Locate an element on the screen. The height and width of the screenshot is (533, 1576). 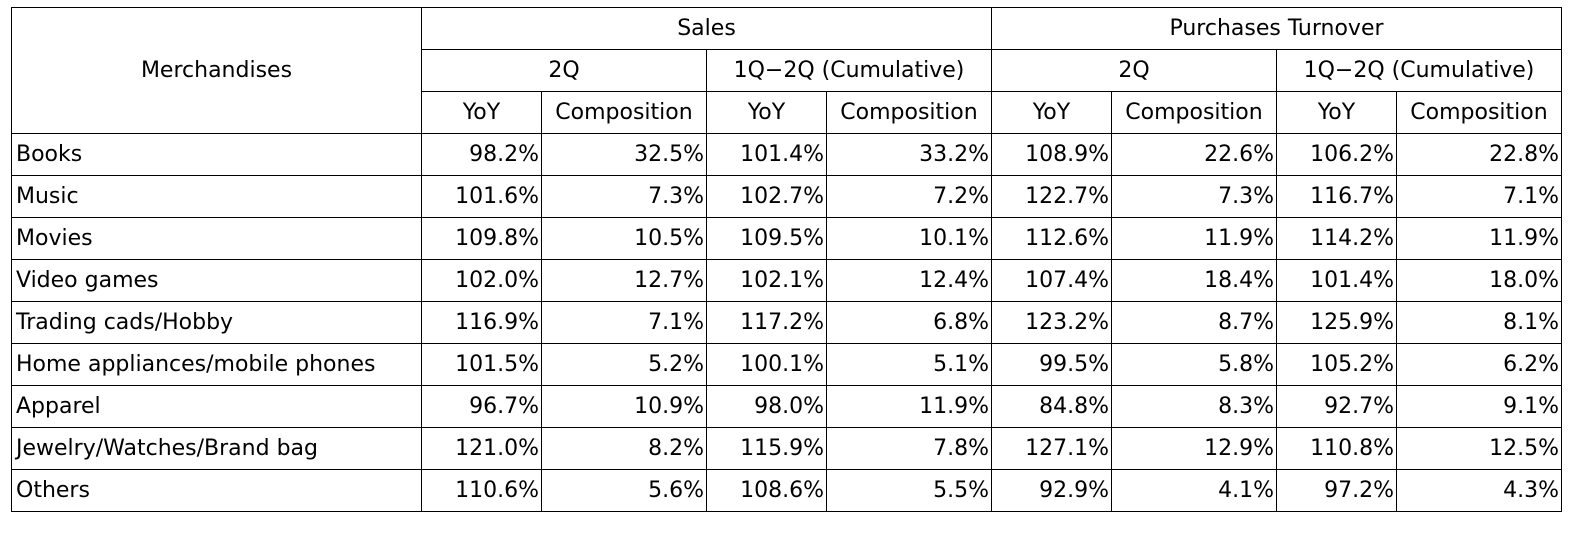
table-cell: 8.3% is located at coordinates (1194, 406).